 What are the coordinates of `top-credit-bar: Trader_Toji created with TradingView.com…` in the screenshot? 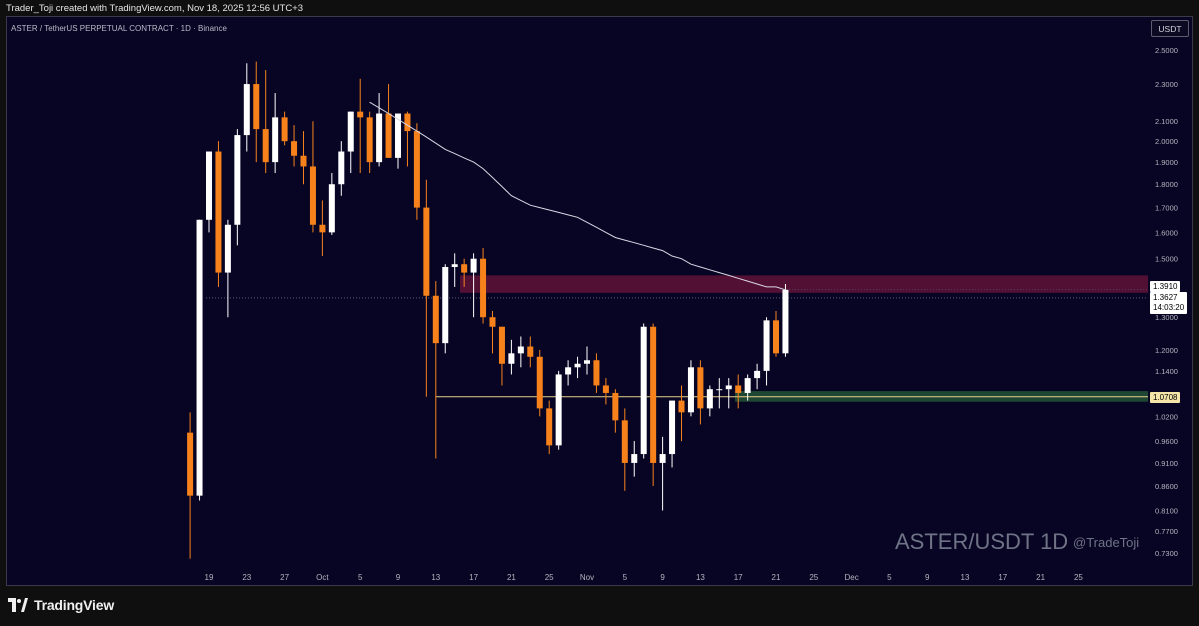 It's located at (599, 8).